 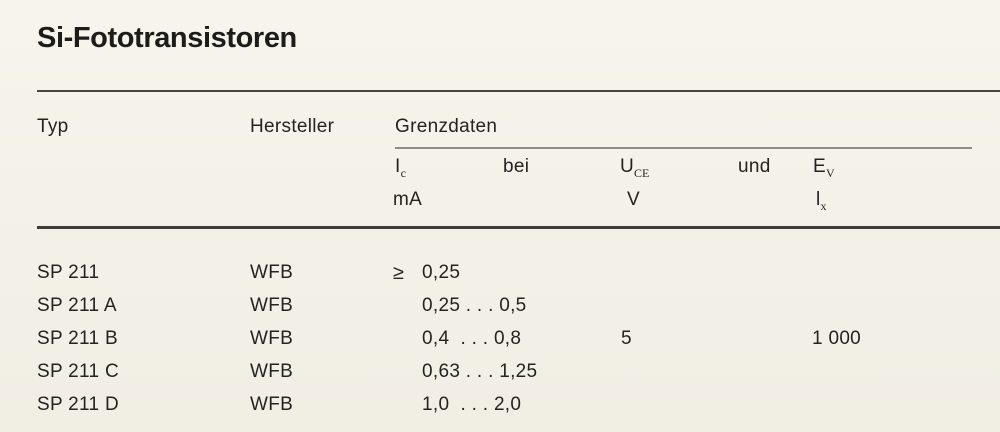 I want to click on table-row: SP 211 WFB ≥ 0,25, so click(x=500, y=278).